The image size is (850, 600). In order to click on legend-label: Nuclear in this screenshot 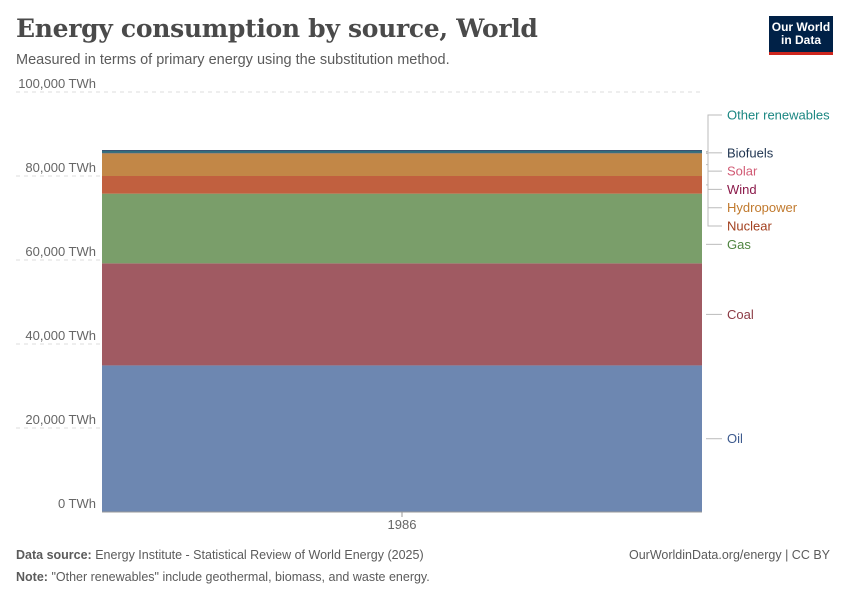, I will do `click(749, 226)`.